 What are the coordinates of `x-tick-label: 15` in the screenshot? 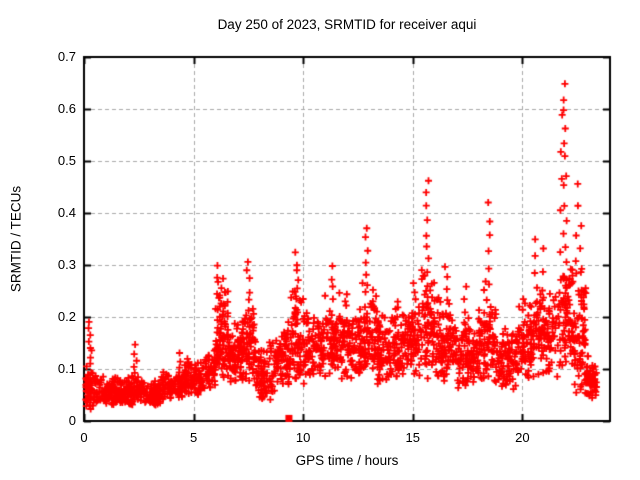 It's located at (412, 437).